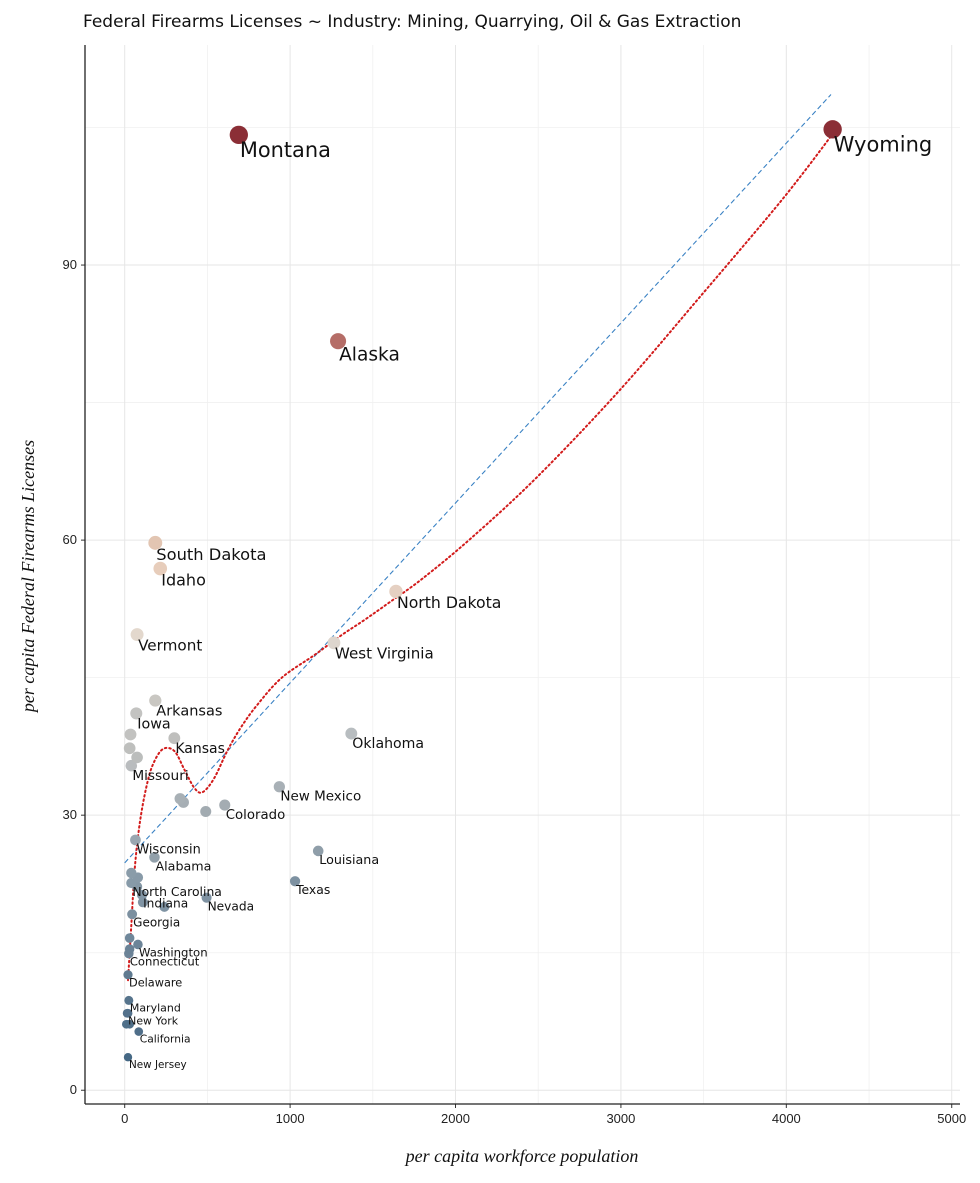  What do you see at coordinates (170, 645) in the screenshot?
I see `point-label: Vermont` at bounding box center [170, 645].